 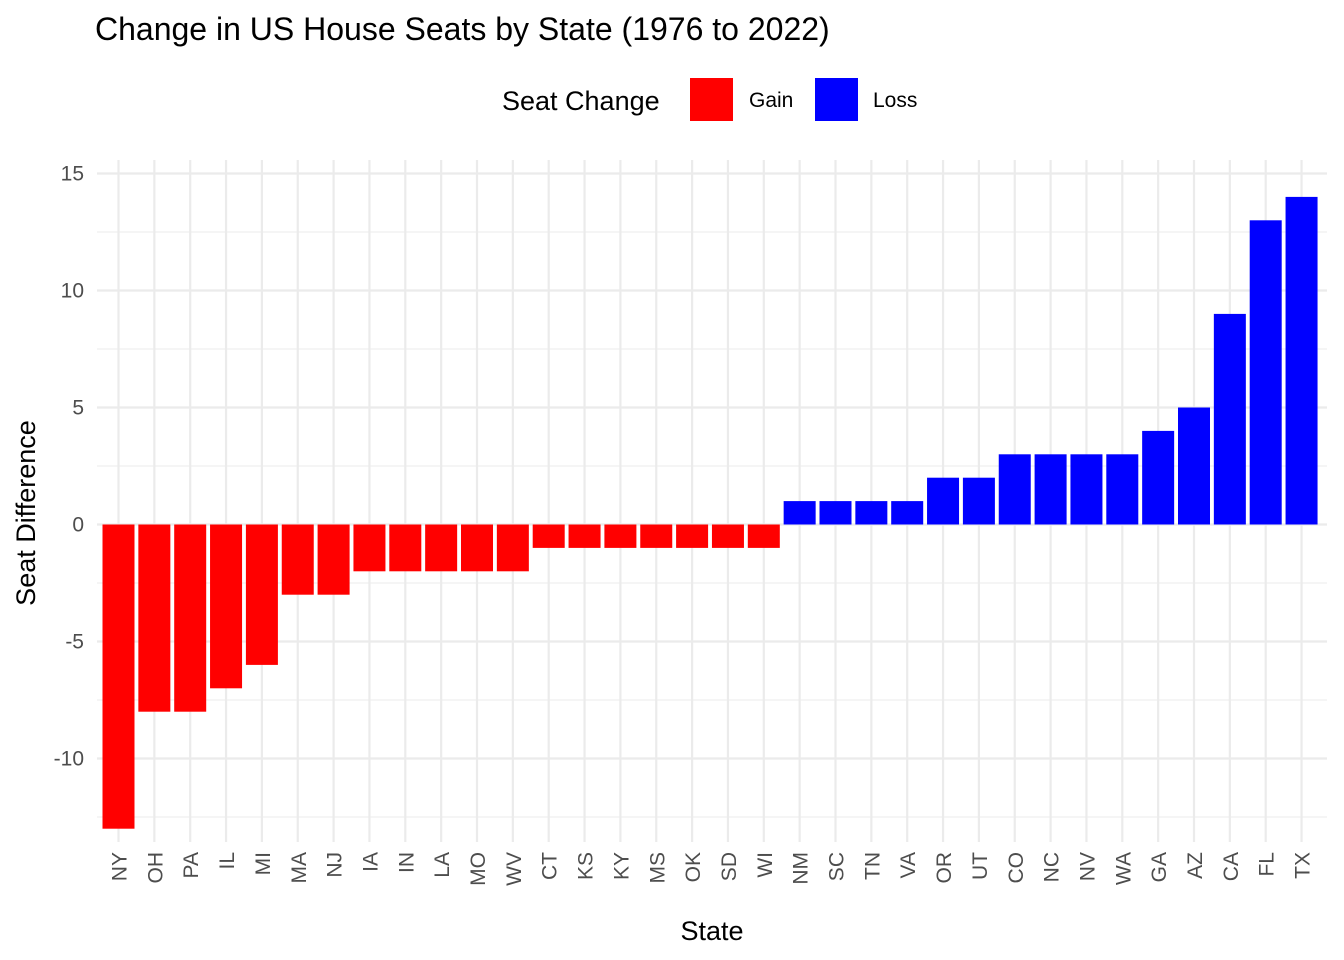 What do you see at coordinates (621, 866) in the screenshot?
I see `x-tick-label: KY` at bounding box center [621, 866].